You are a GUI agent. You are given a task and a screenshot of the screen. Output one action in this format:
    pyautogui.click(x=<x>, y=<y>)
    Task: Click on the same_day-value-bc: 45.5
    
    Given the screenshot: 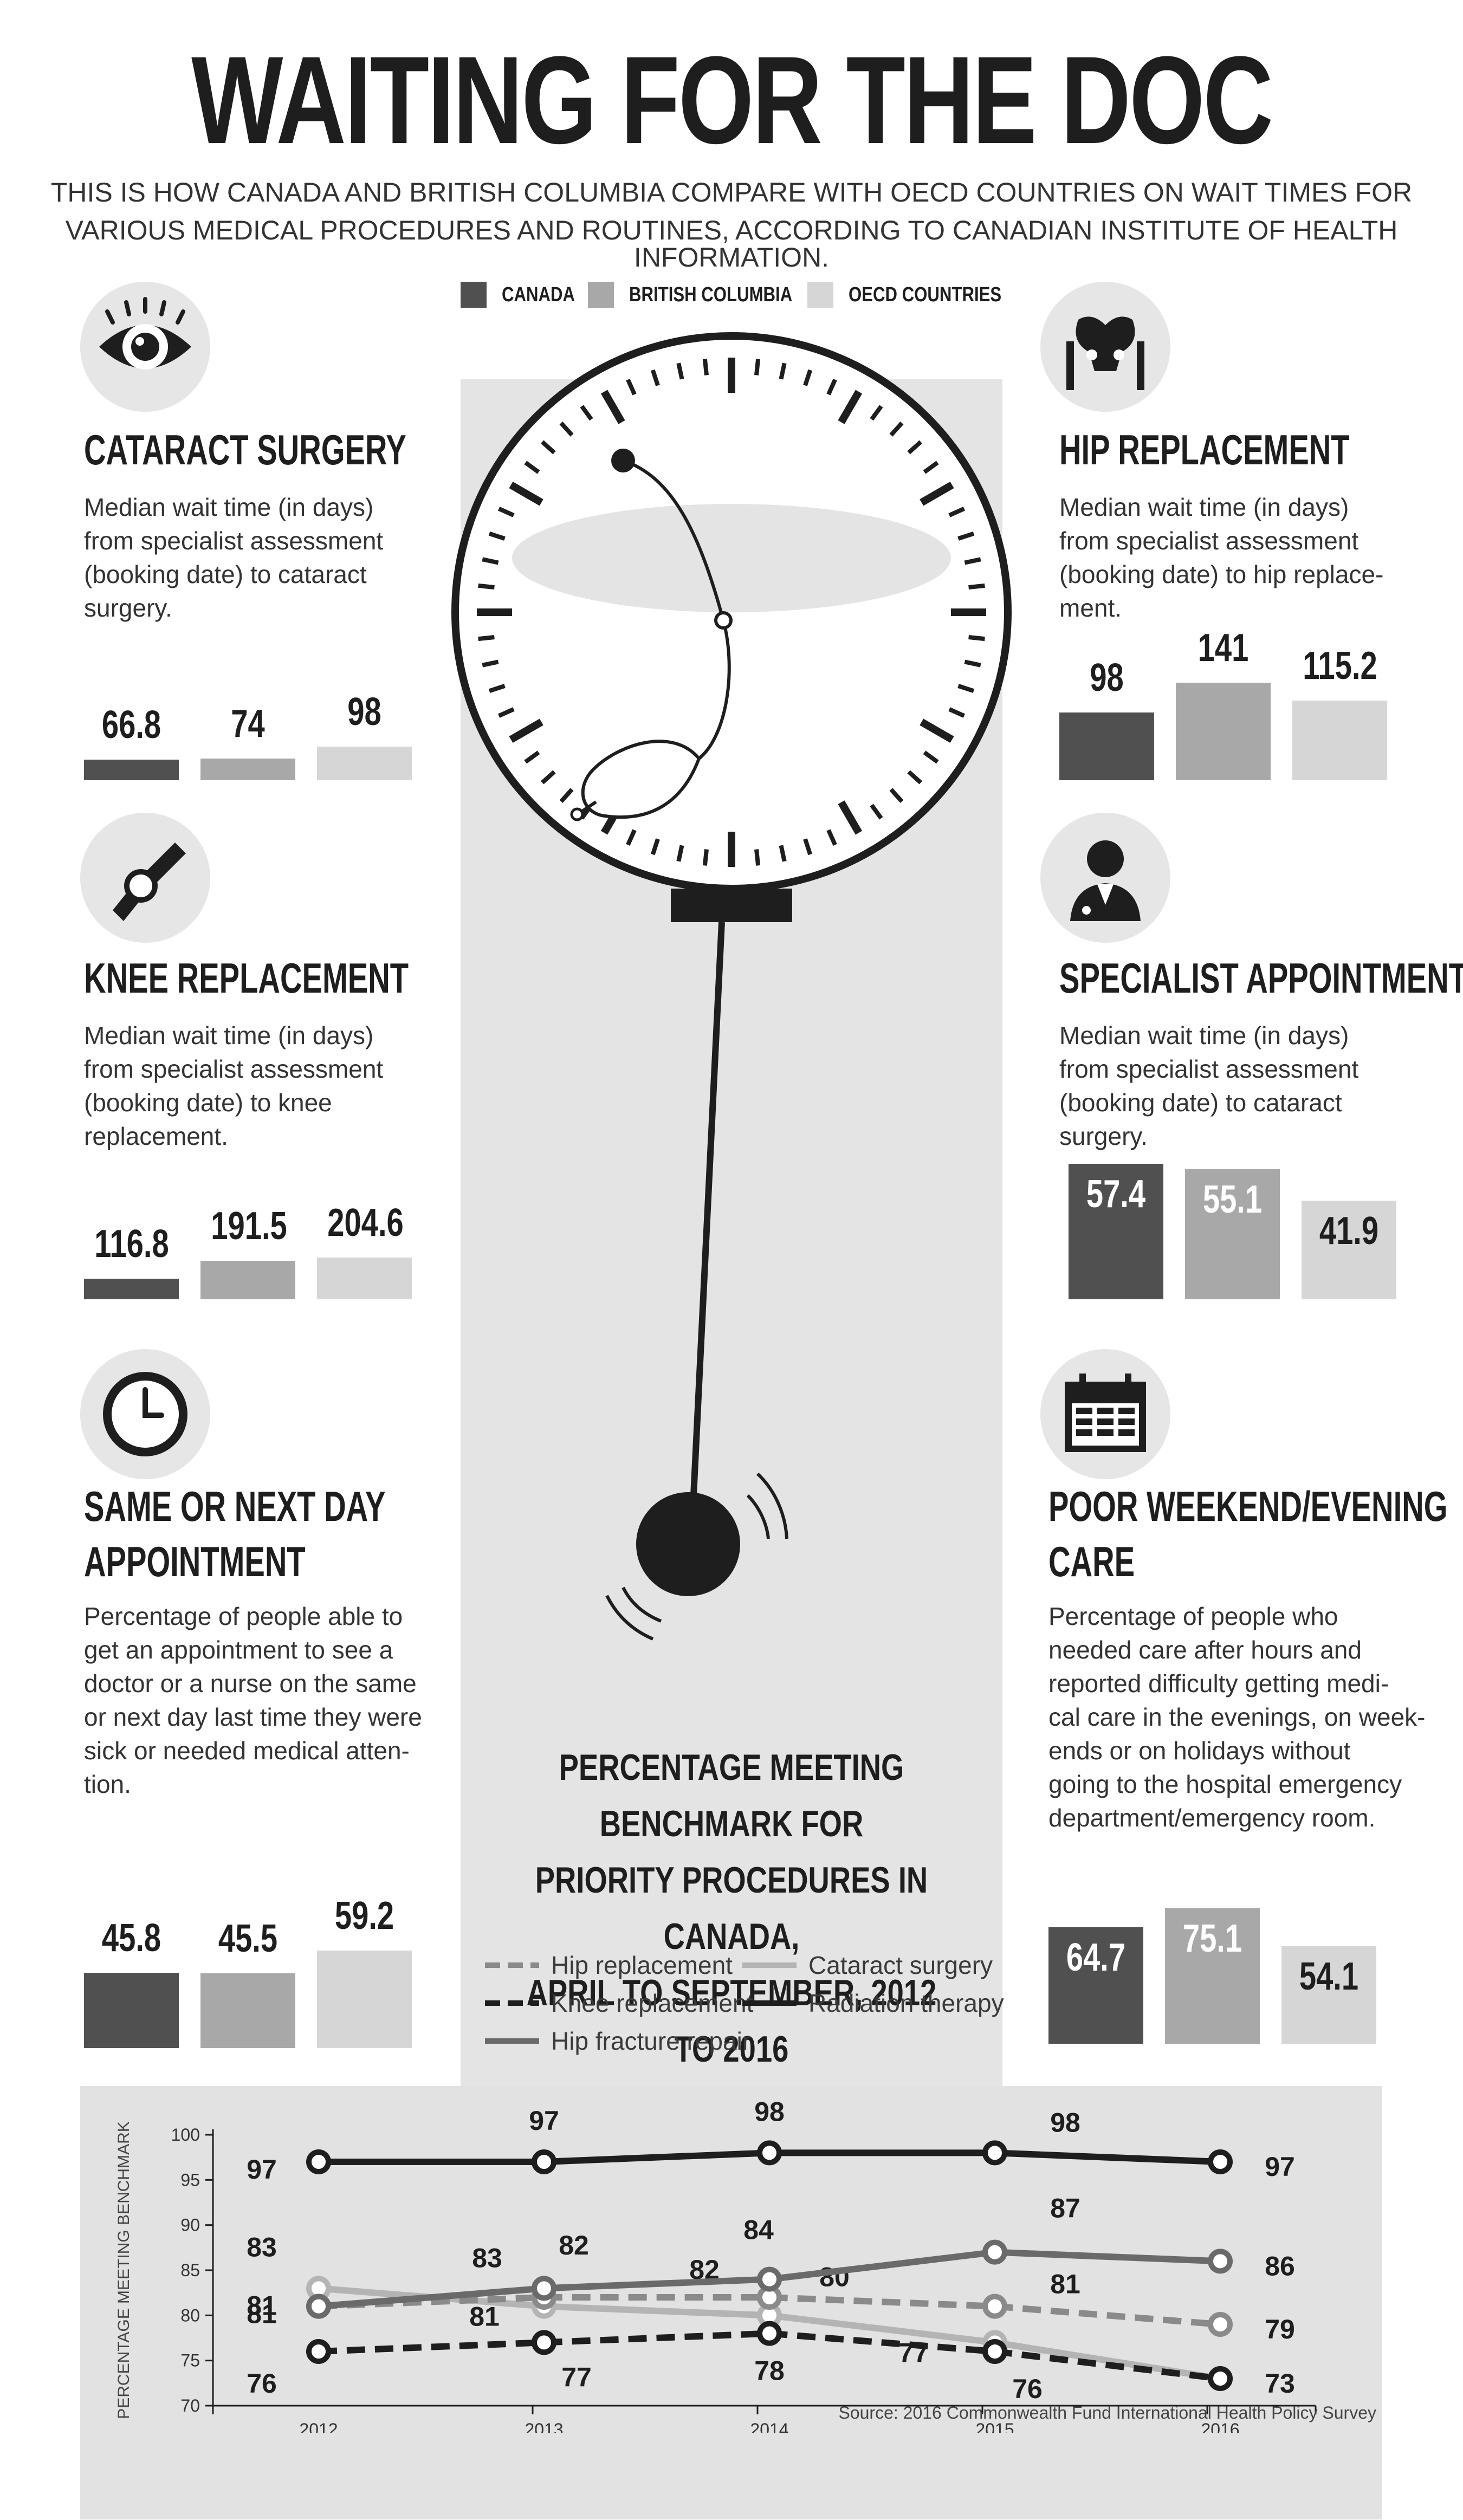 What is the action you would take?
    pyautogui.click(x=248, y=1938)
    